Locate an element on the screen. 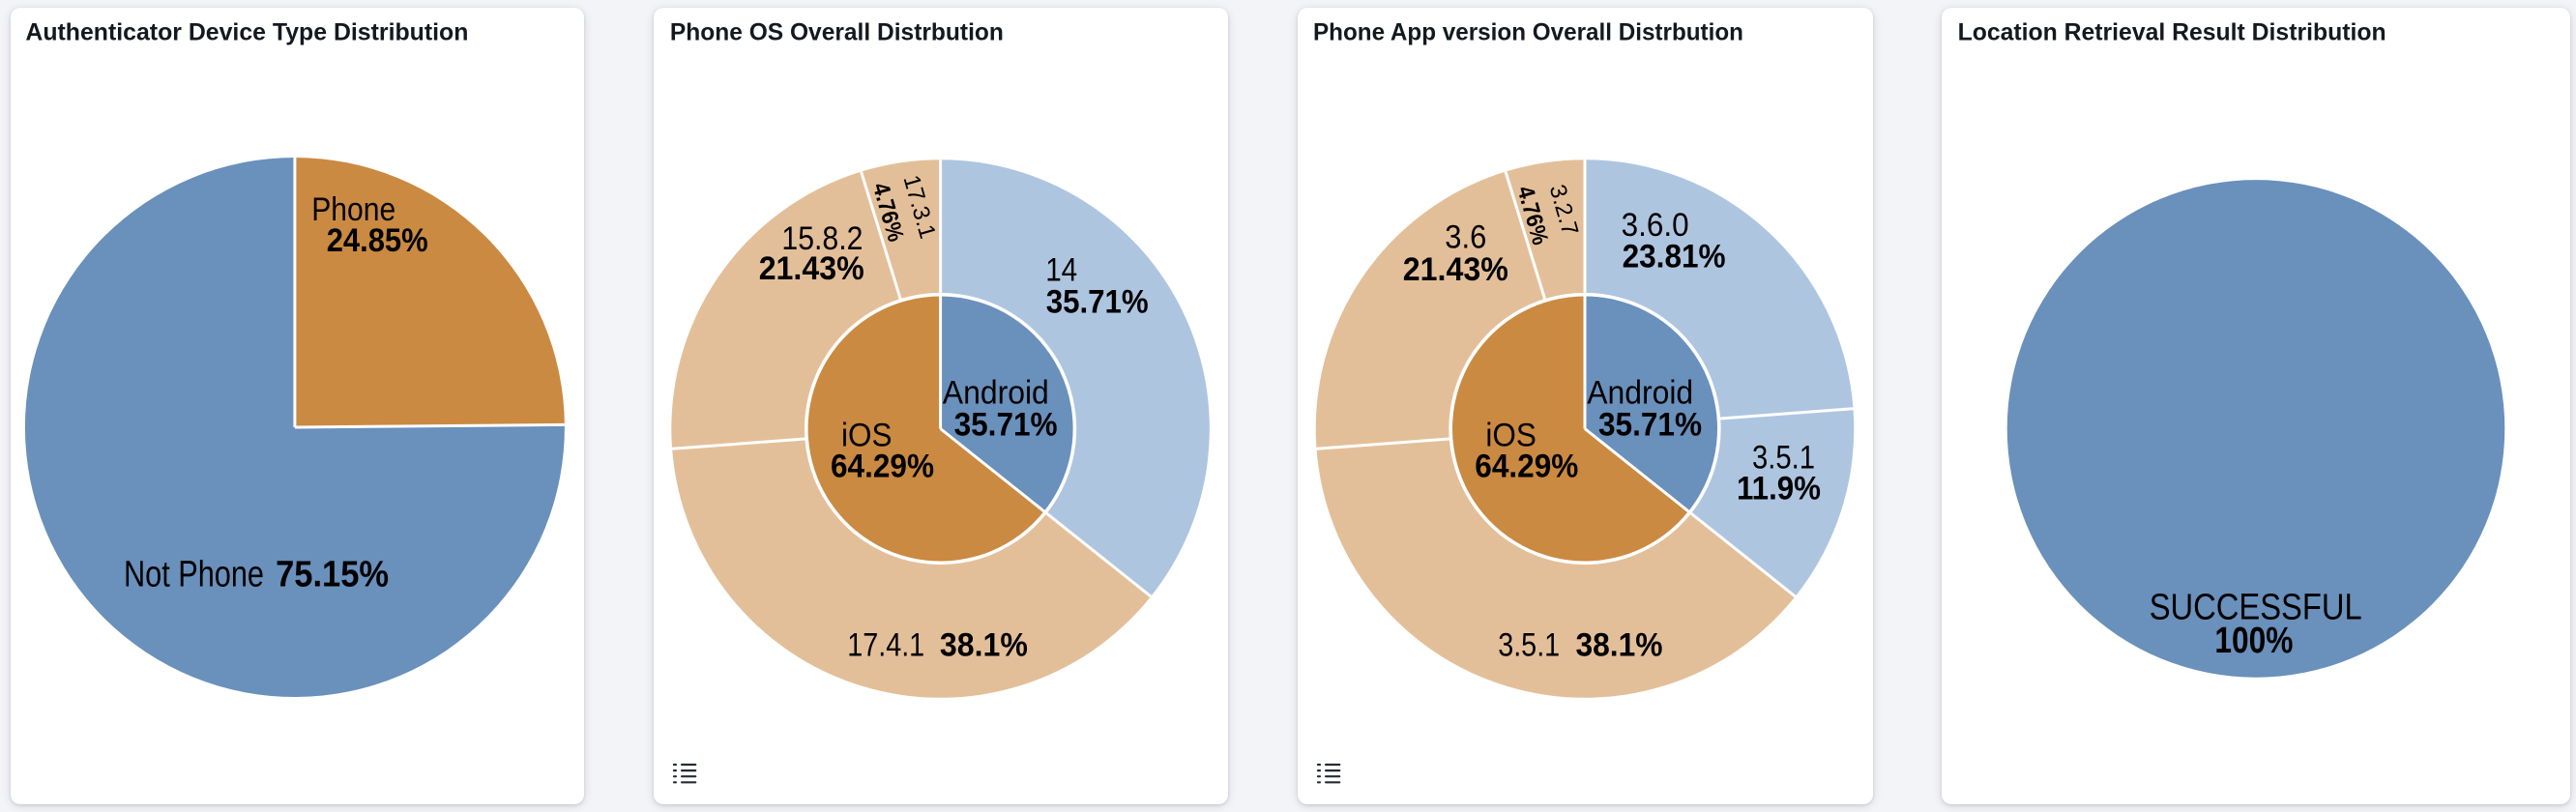 Image resolution: width=2576 pixels, height=812 pixels. svg-text: 23.81% is located at coordinates (1674, 256).